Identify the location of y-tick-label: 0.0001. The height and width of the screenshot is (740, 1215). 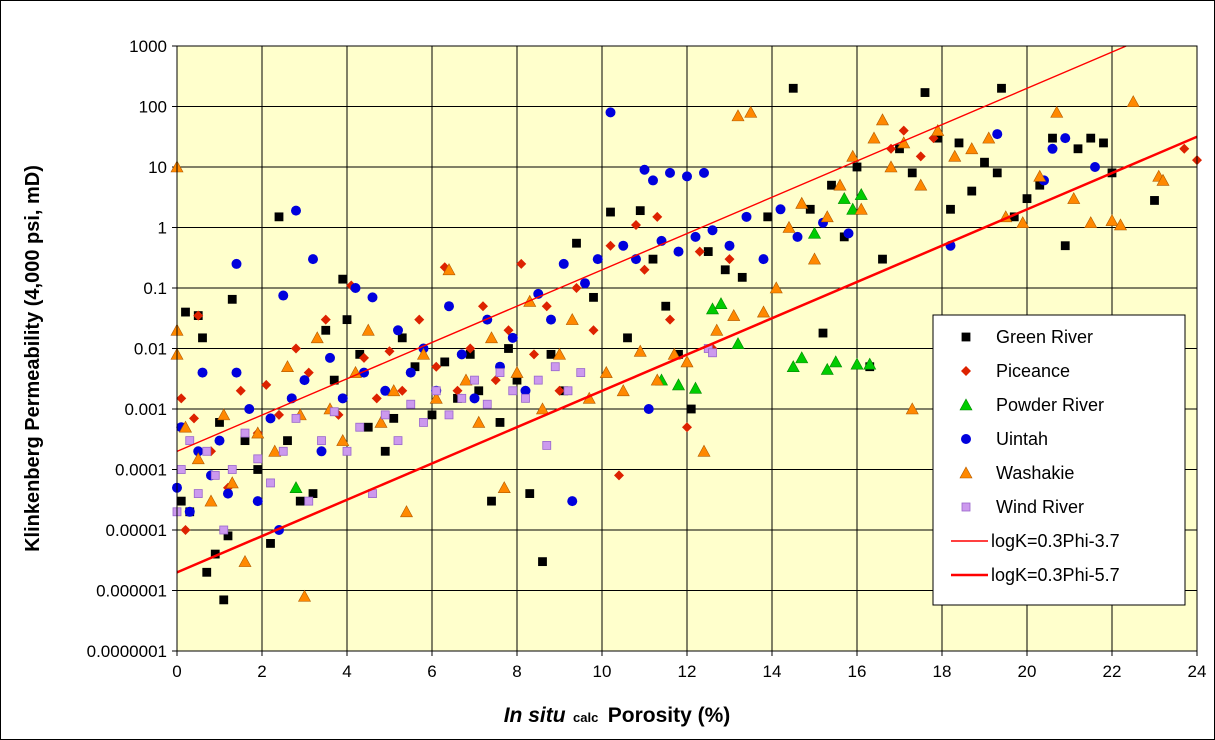
(141, 470).